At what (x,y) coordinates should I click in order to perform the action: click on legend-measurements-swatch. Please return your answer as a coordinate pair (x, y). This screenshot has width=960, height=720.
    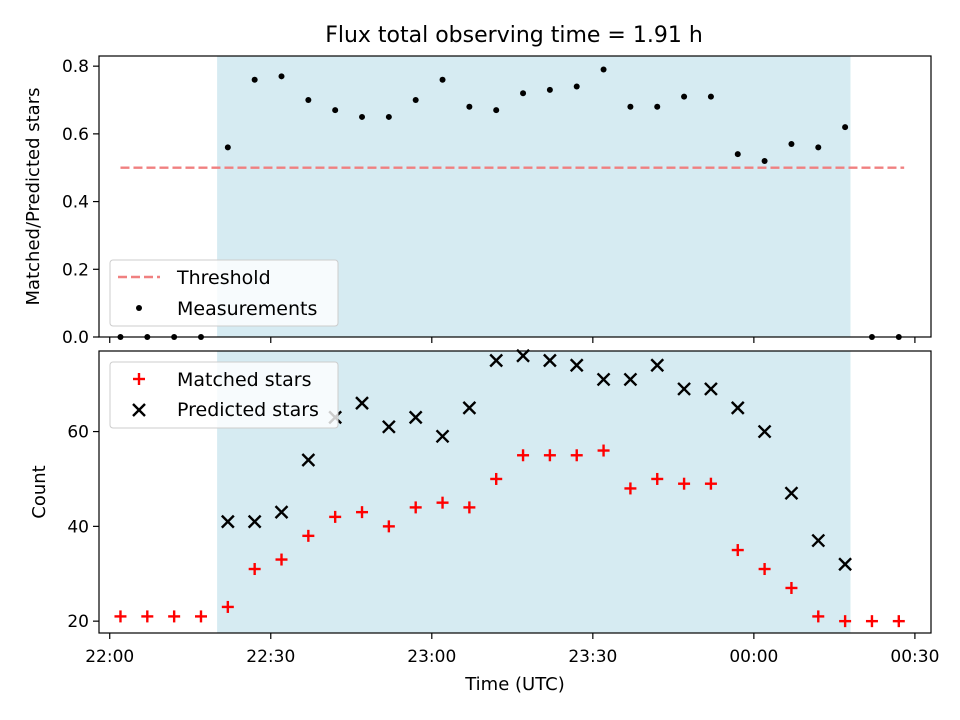
    Looking at the image, I should click on (139, 308).